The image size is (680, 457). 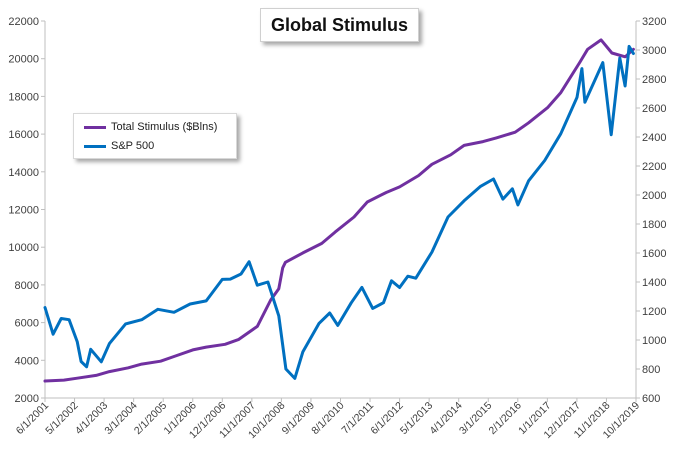 What do you see at coordinates (654, 109) in the screenshot?
I see `right-tick-label: 2600` at bounding box center [654, 109].